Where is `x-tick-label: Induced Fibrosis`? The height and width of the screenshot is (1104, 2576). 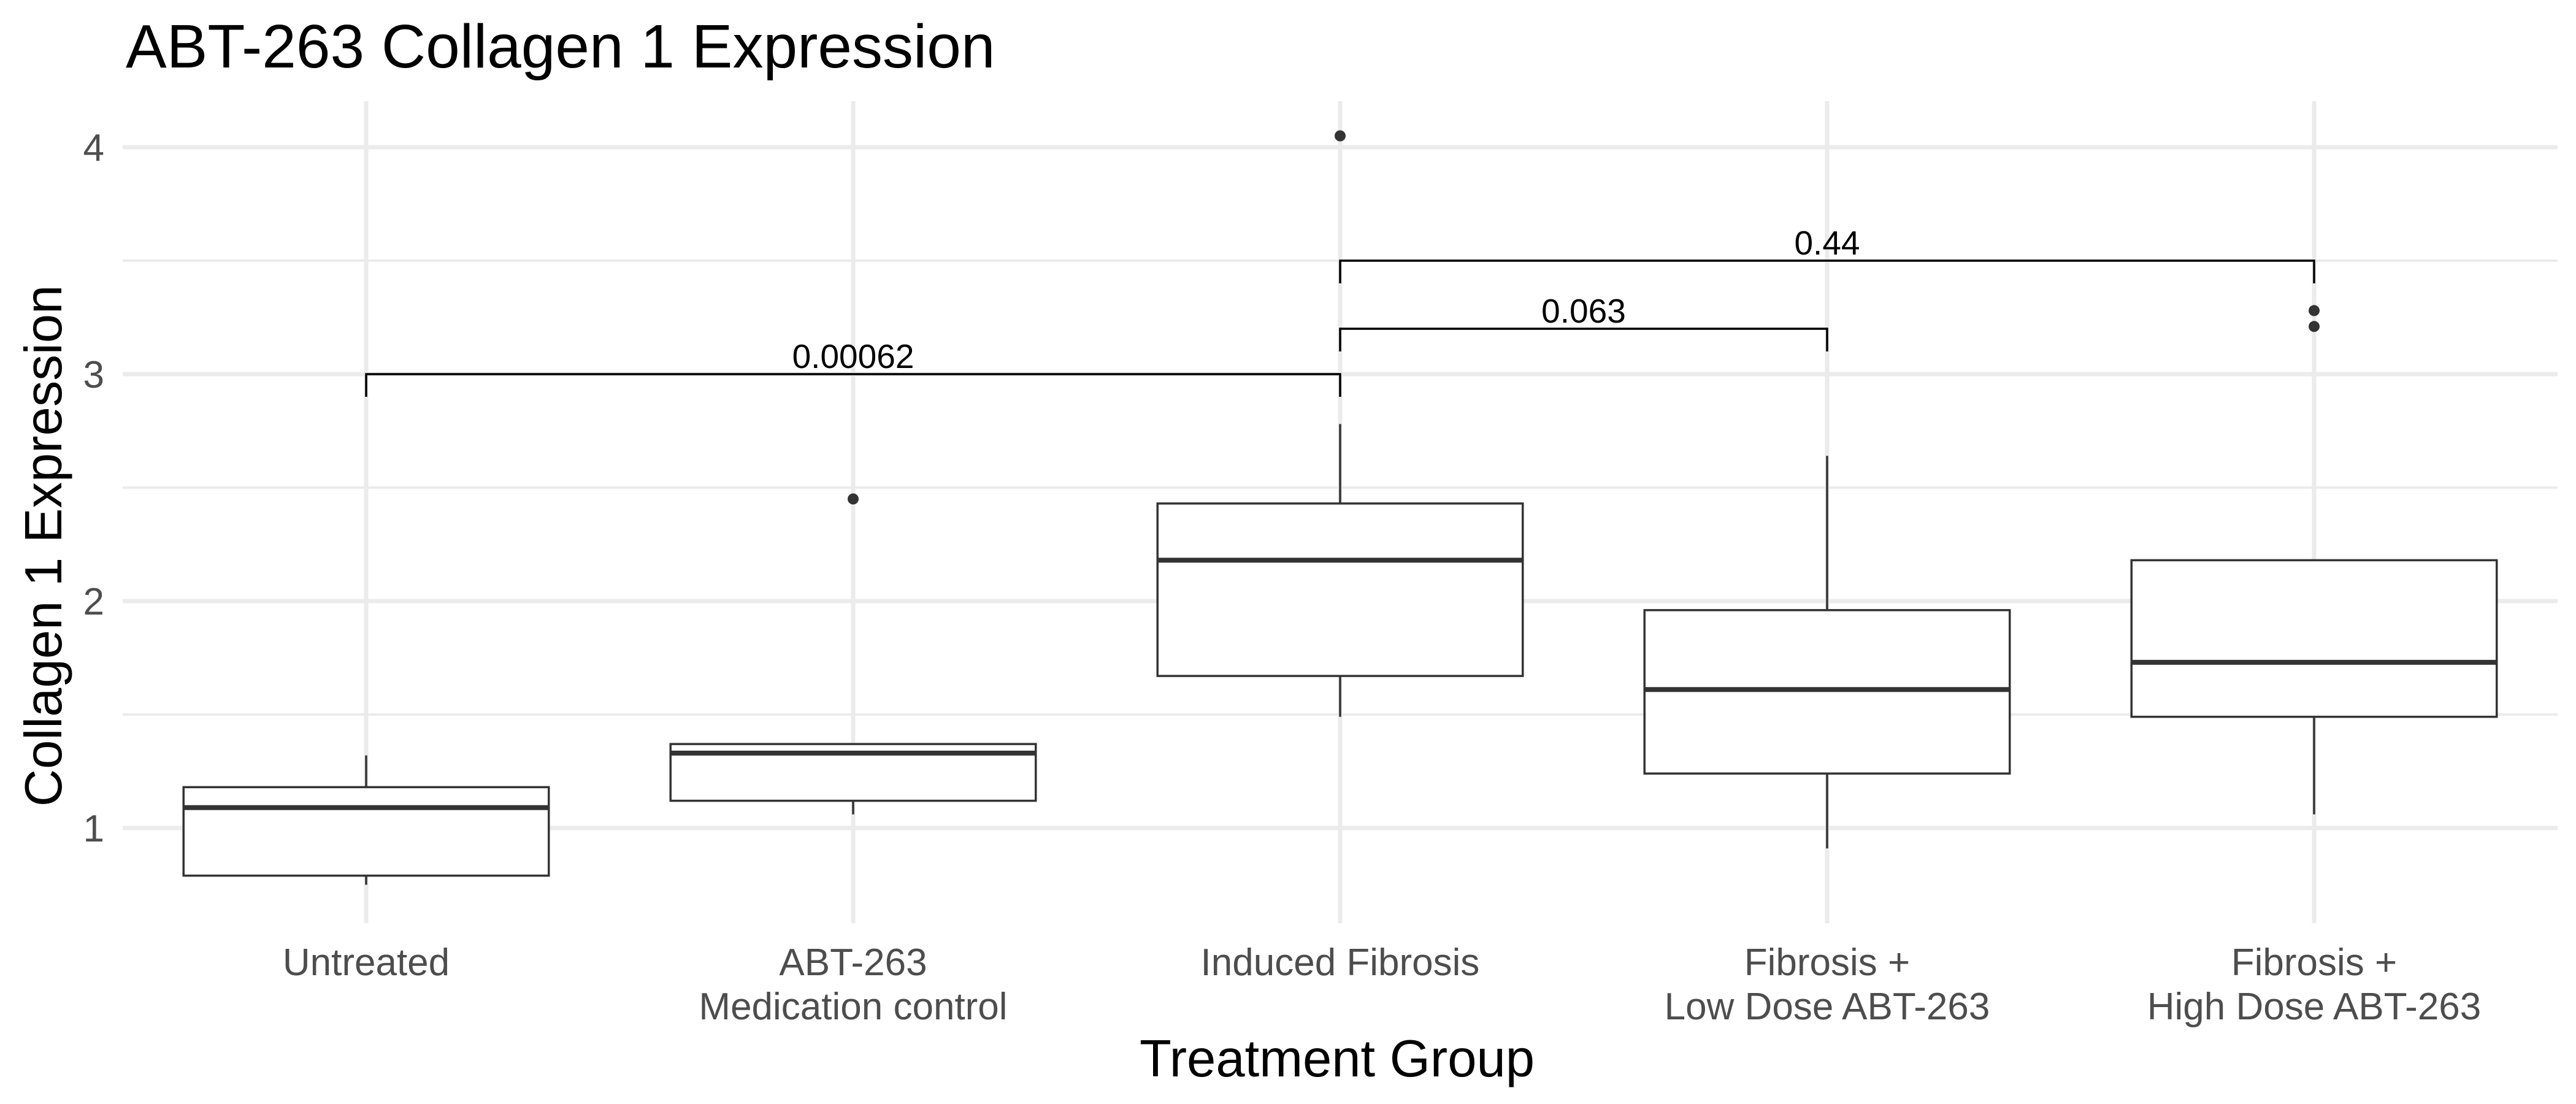
x-tick-label: Induced Fibrosis is located at coordinates (1340, 962).